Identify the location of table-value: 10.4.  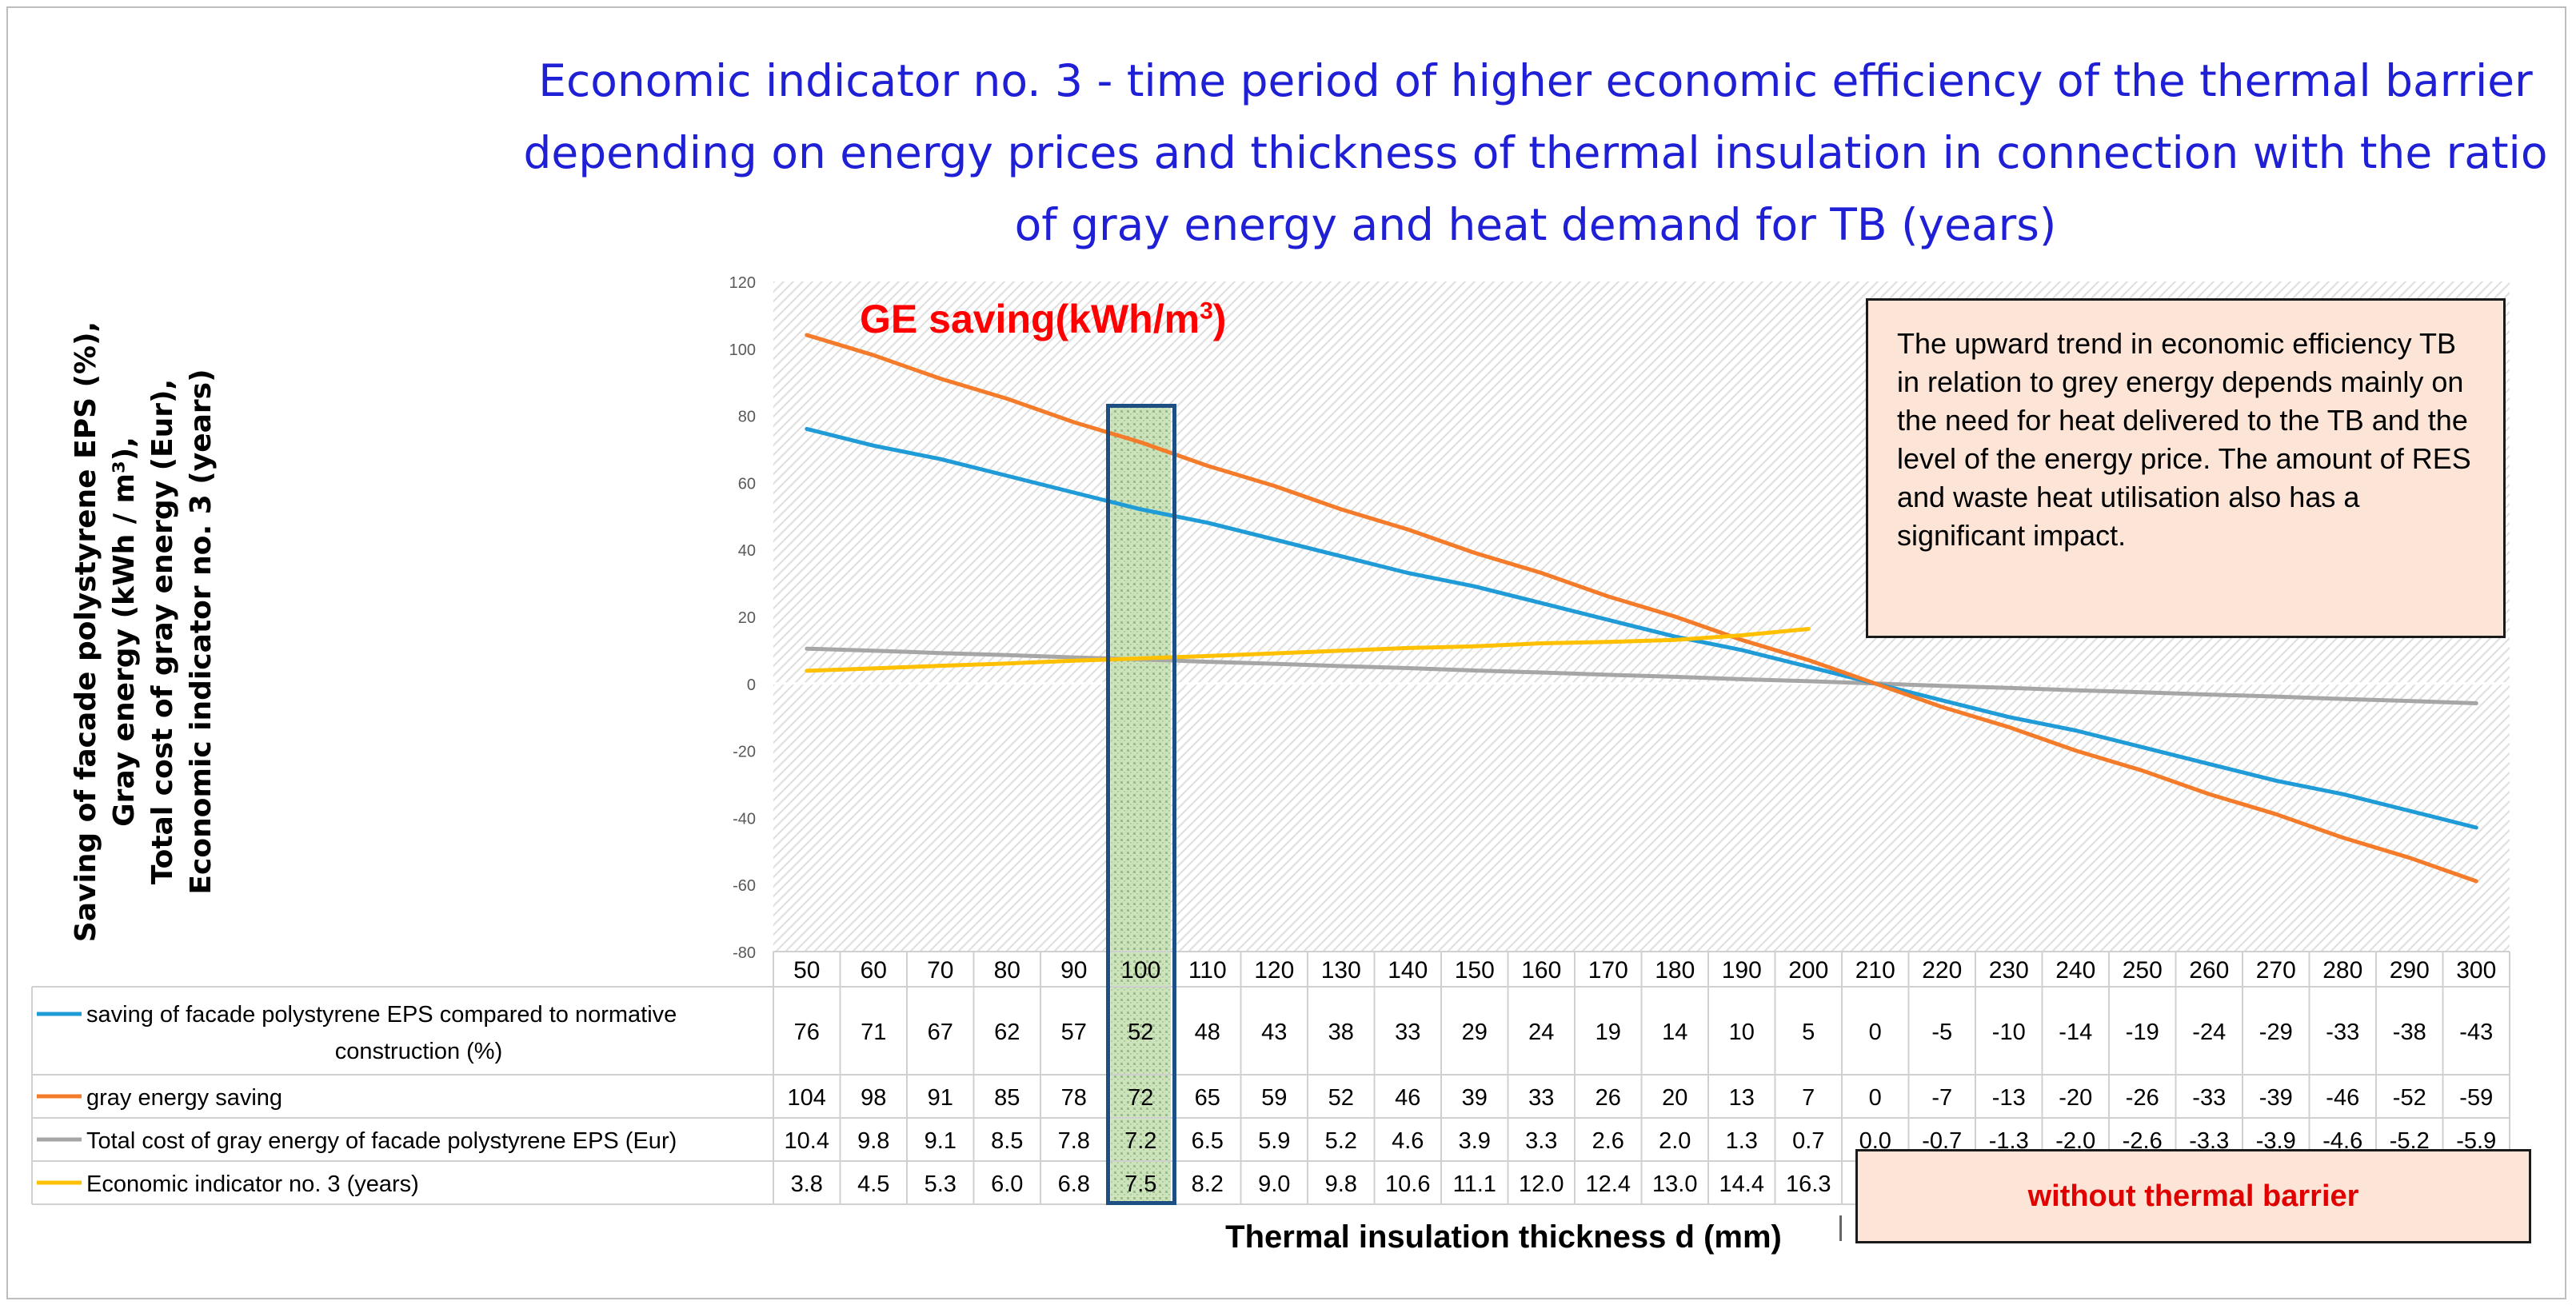
(807, 1141).